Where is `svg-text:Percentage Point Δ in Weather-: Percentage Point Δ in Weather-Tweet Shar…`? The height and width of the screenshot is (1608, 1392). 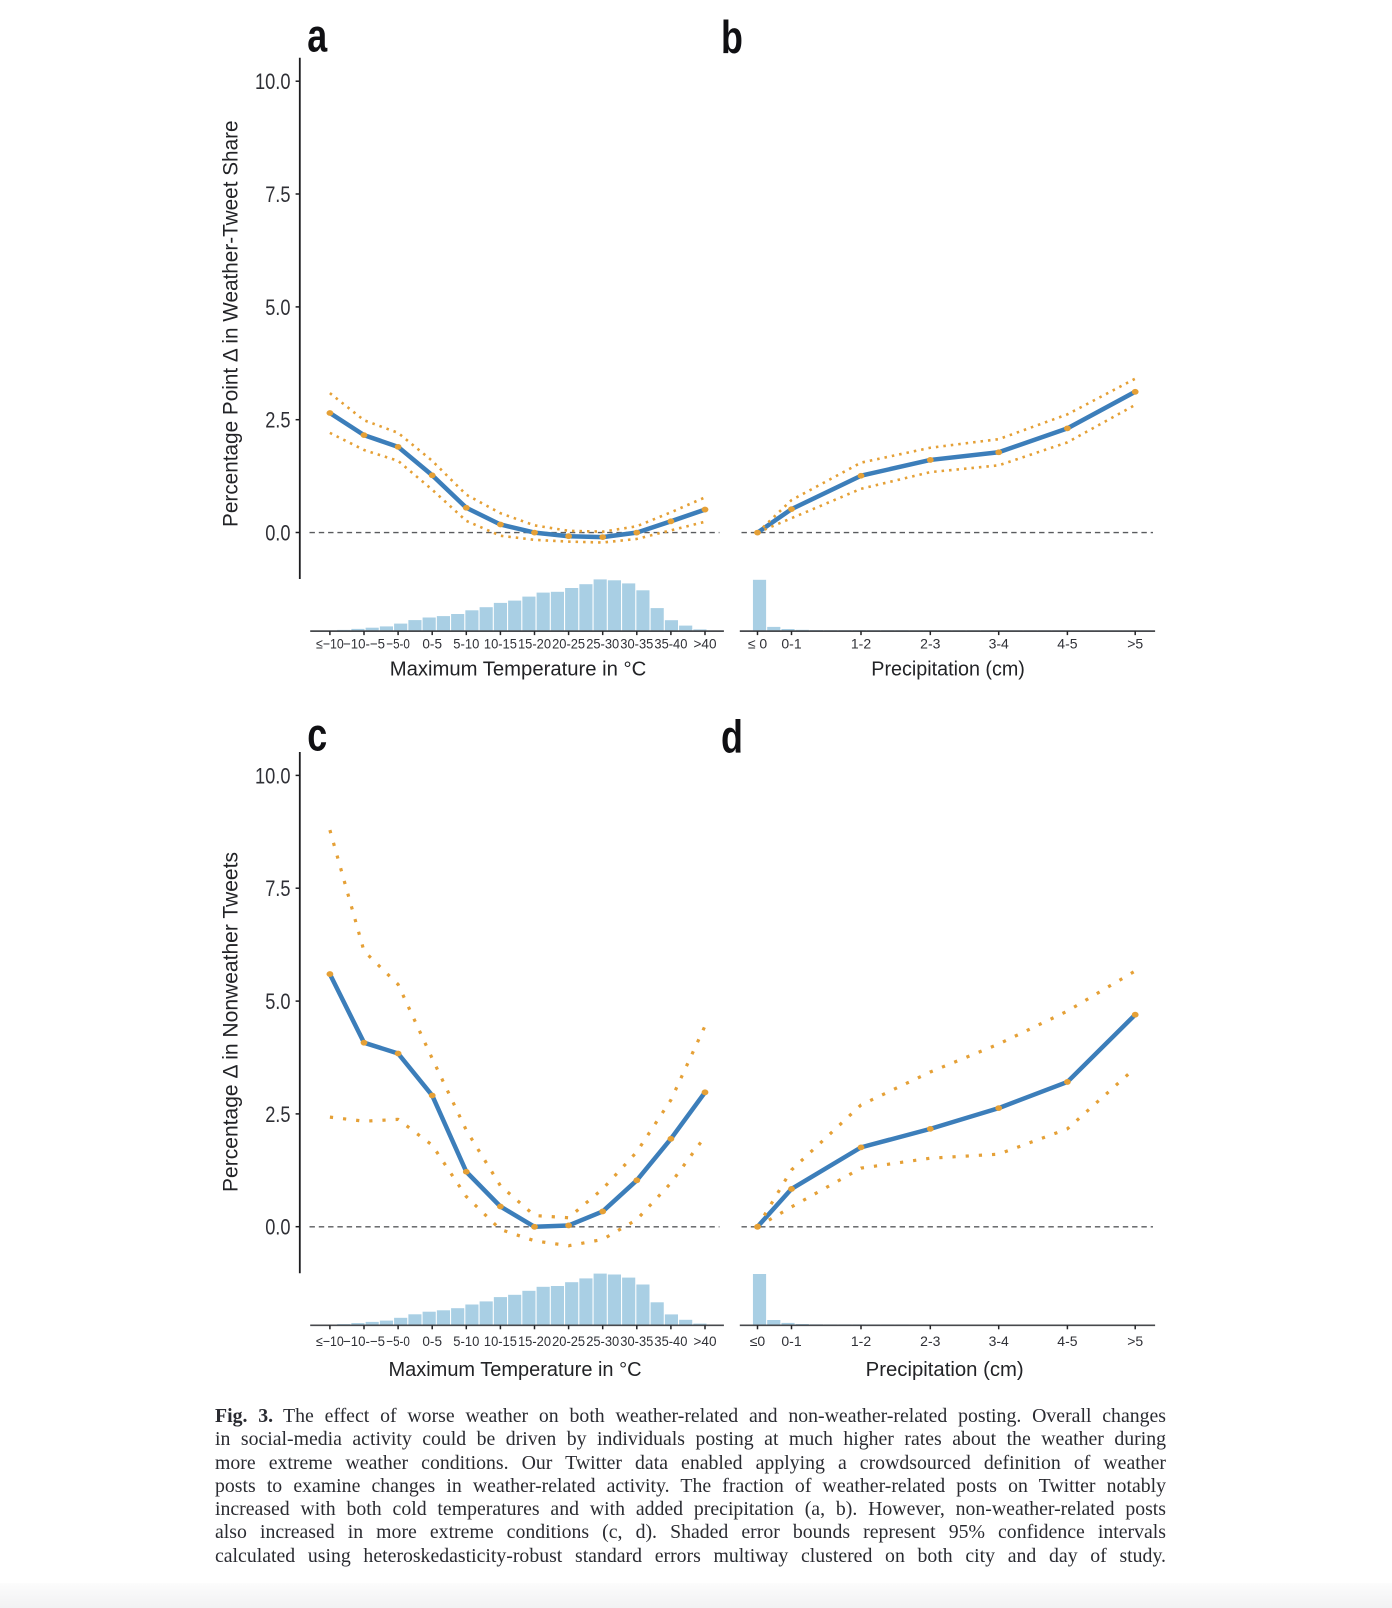
svg-text:Percentage Point Δ in Weather-: Percentage Point Δ in Weather-Tweet Shar… is located at coordinates (231, 323).